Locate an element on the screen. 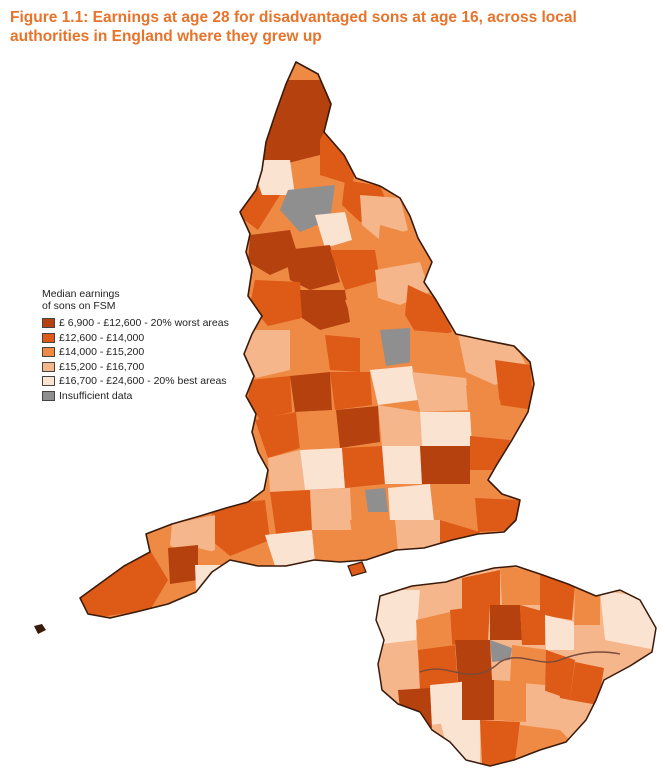  region-west-yorkshire is located at coordinates (312, 267).